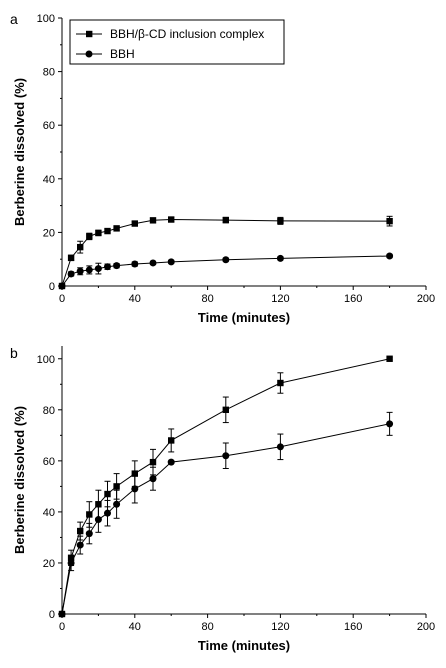 The image size is (446, 668). What do you see at coordinates (14, 19) in the screenshot?
I see `panel-label: a` at bounding box center [14, 19].